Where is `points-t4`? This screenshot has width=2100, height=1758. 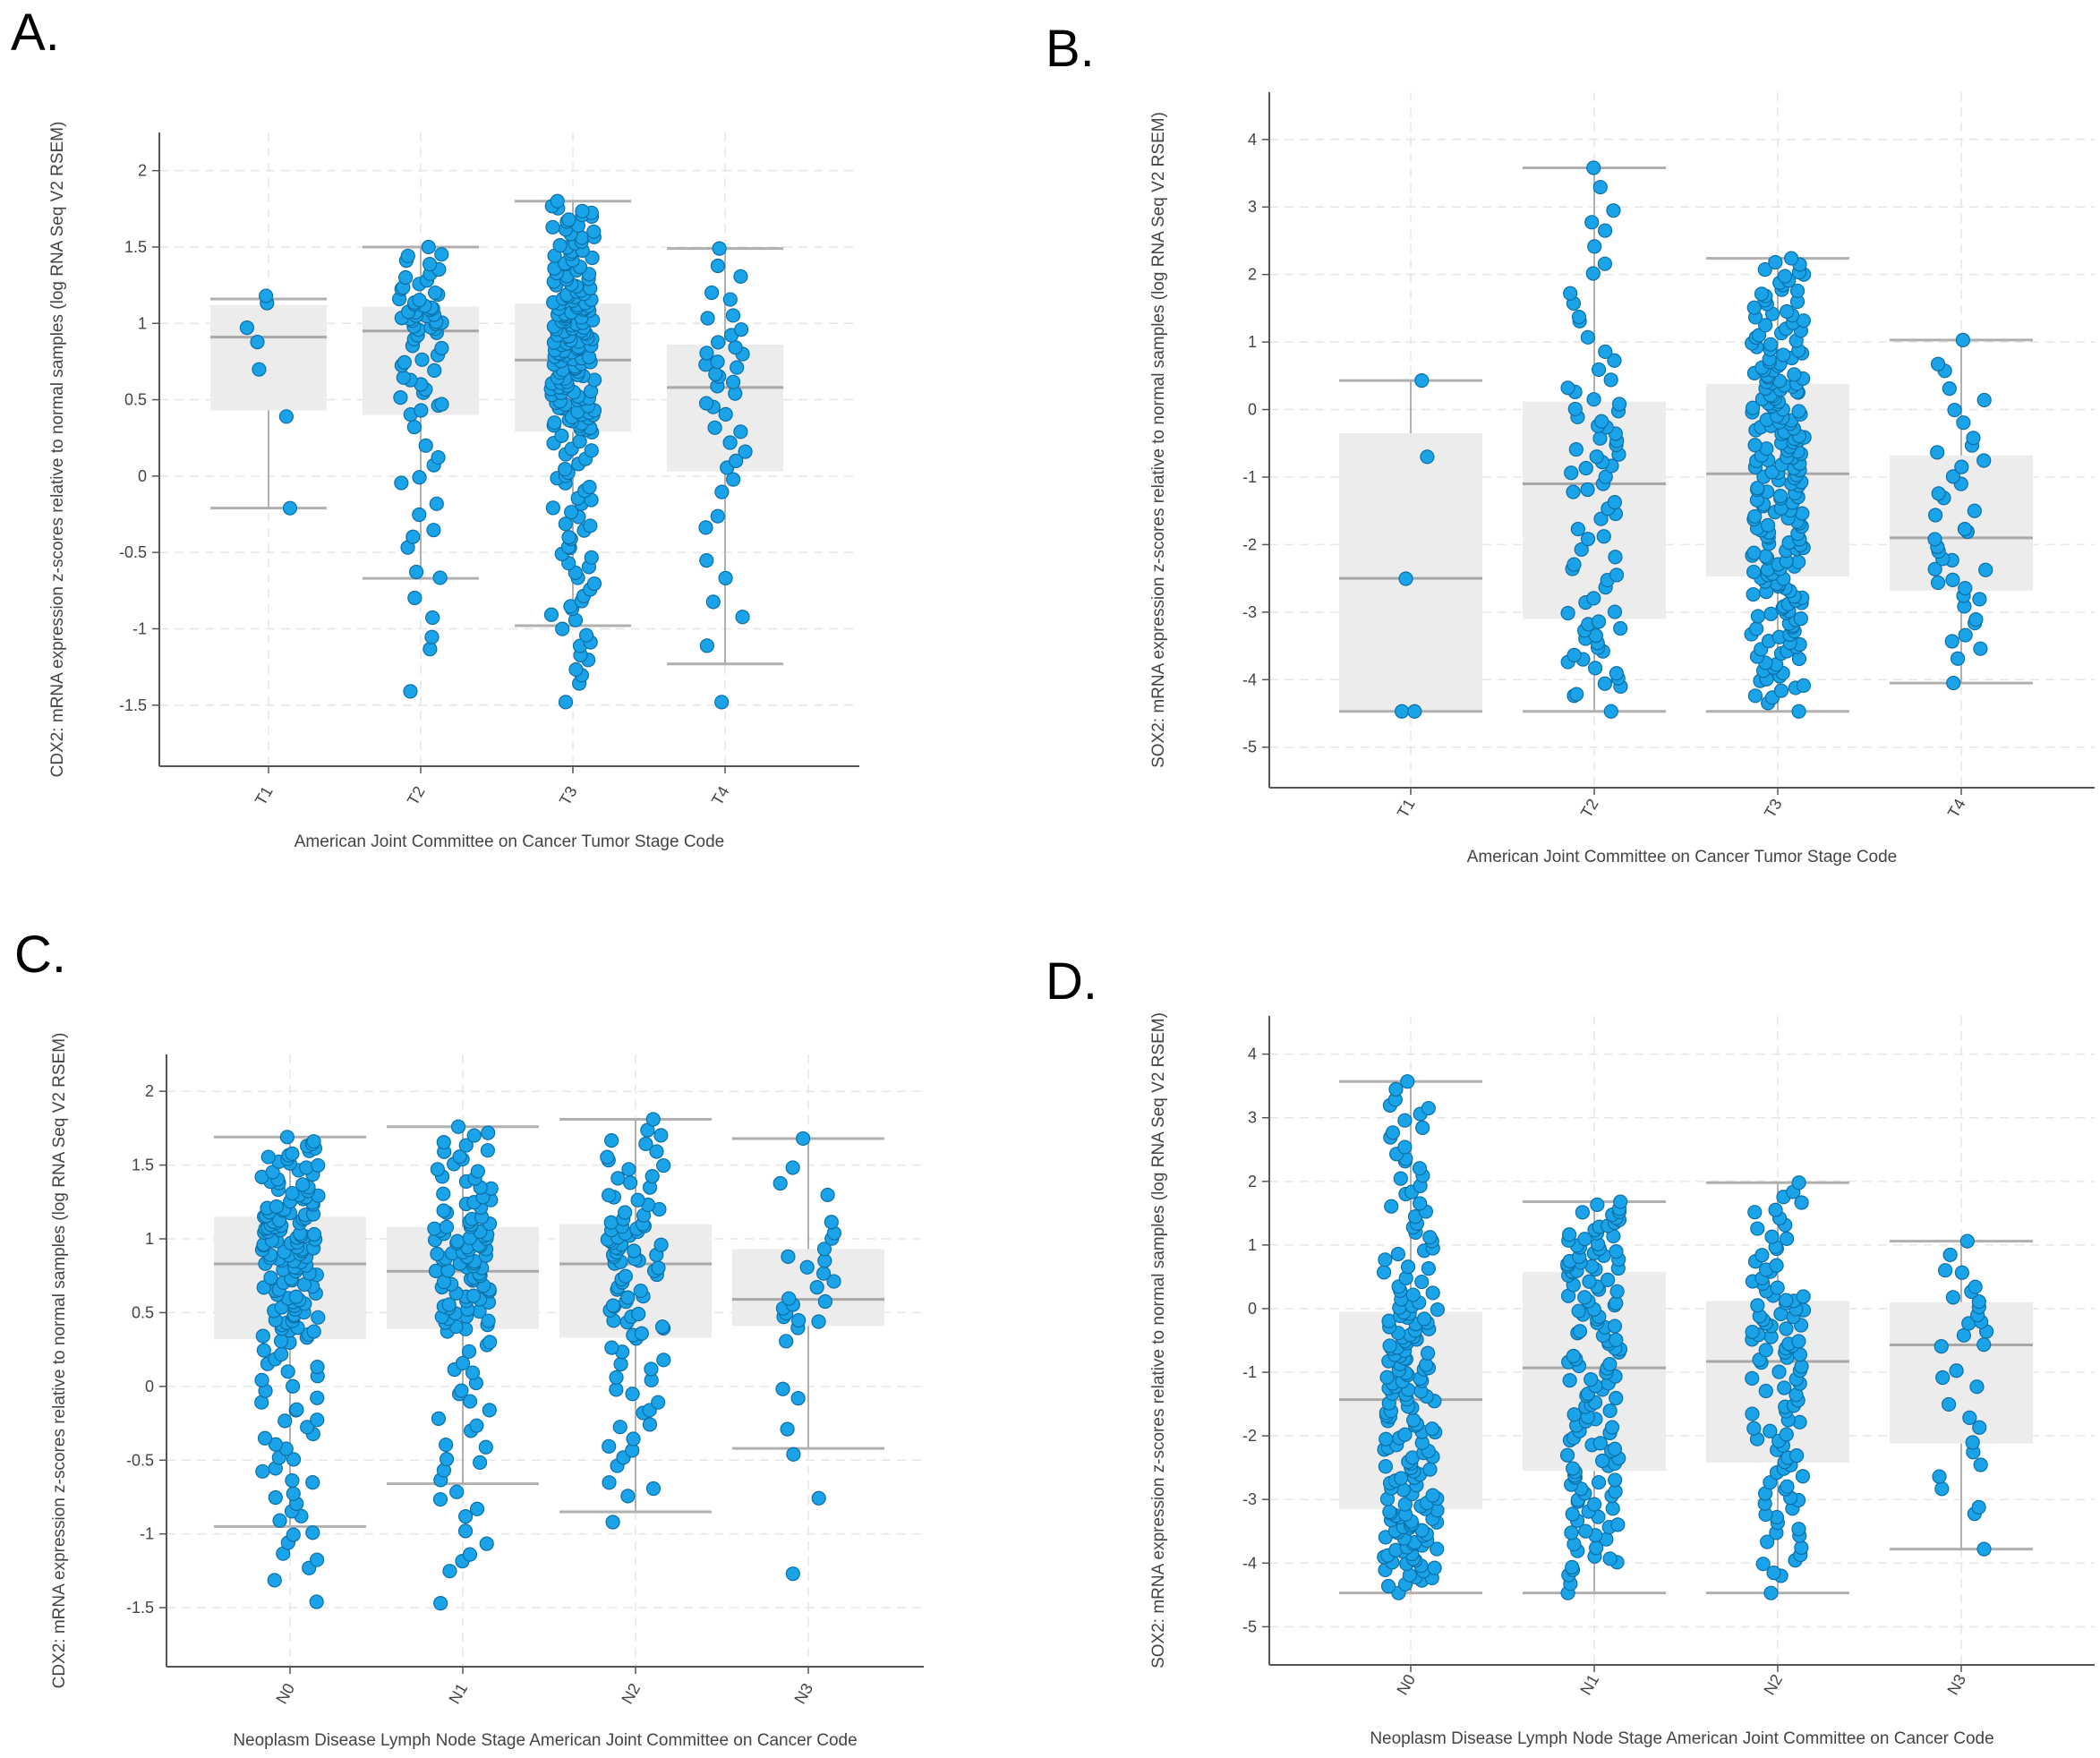 points-t4 is located at coordinates (725, 475).